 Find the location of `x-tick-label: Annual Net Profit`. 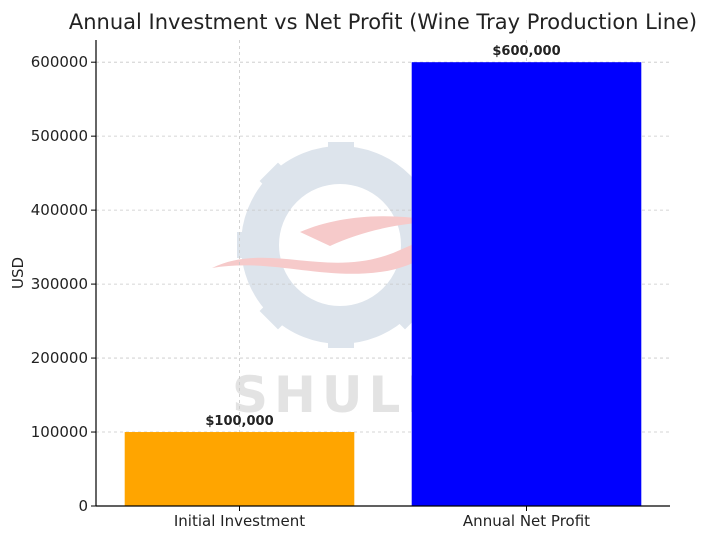

x-tick-label: Annual Net Profit is located at coordinates (526, 521).